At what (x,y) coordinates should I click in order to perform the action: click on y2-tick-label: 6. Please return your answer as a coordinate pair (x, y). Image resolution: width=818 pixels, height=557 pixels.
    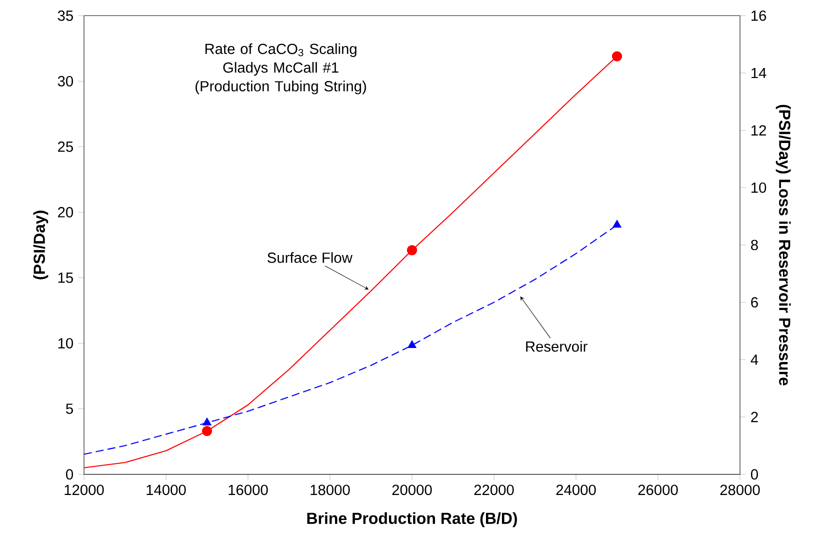
    Looking at the image, I should click on (754, 302).